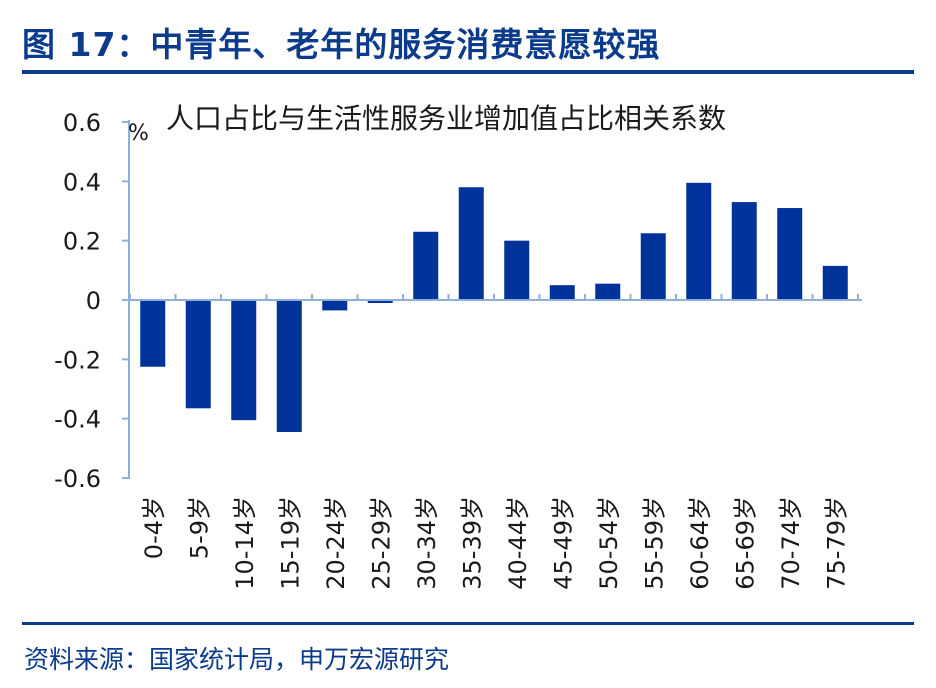 The height and width of the screenshot is (688, 936). Describe the element at coordinates (836, 543) in the screenshot. I see `x-category-label: 75-79岁` at that location.